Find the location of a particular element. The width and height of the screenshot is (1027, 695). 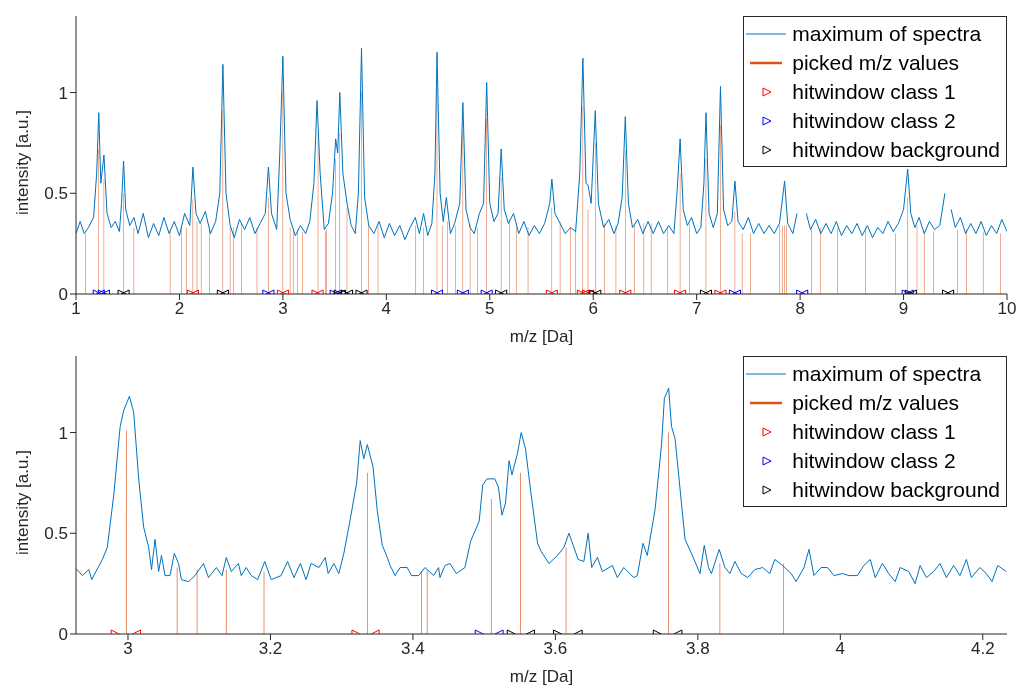

x-tick-label: 3.8 is located at coordinates (698, 649).